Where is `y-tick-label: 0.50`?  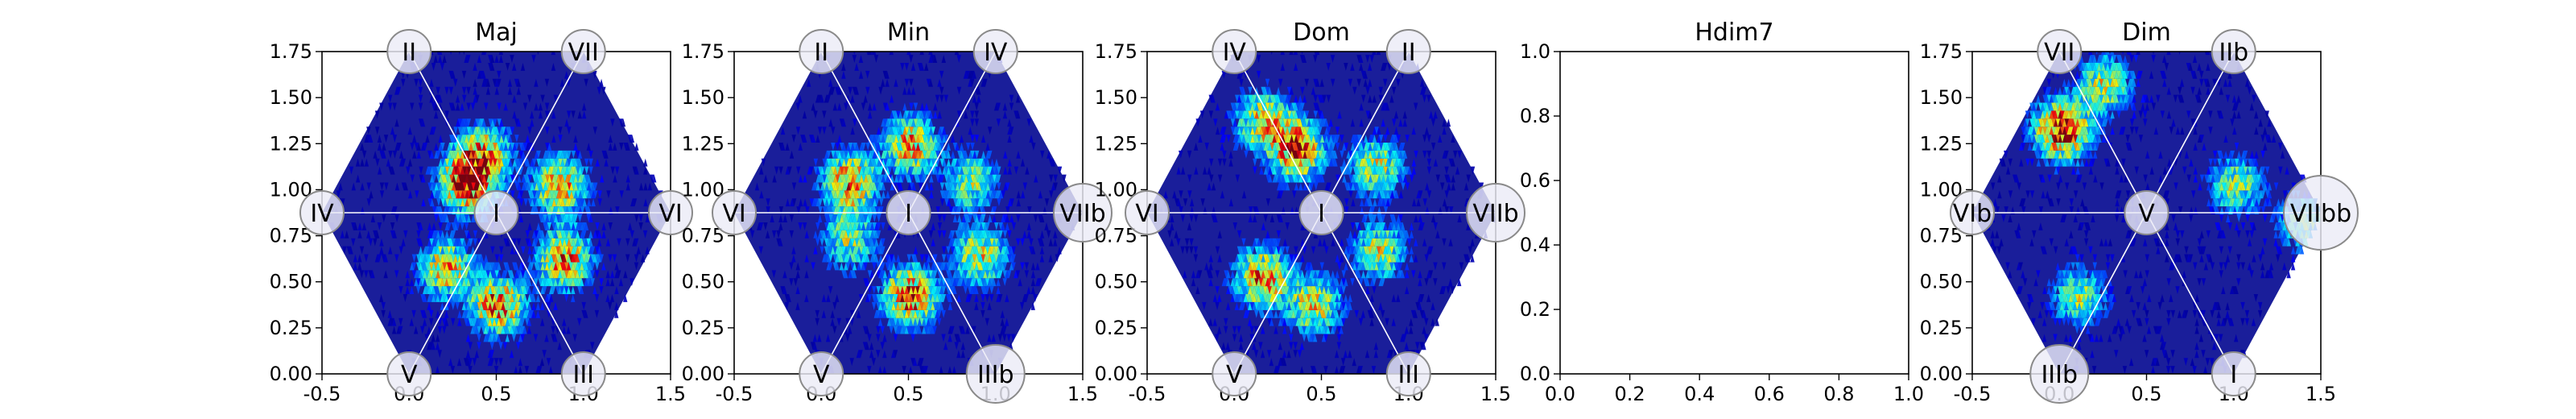
y-tick-label: 0.50 is located at coordinates (703, 282).